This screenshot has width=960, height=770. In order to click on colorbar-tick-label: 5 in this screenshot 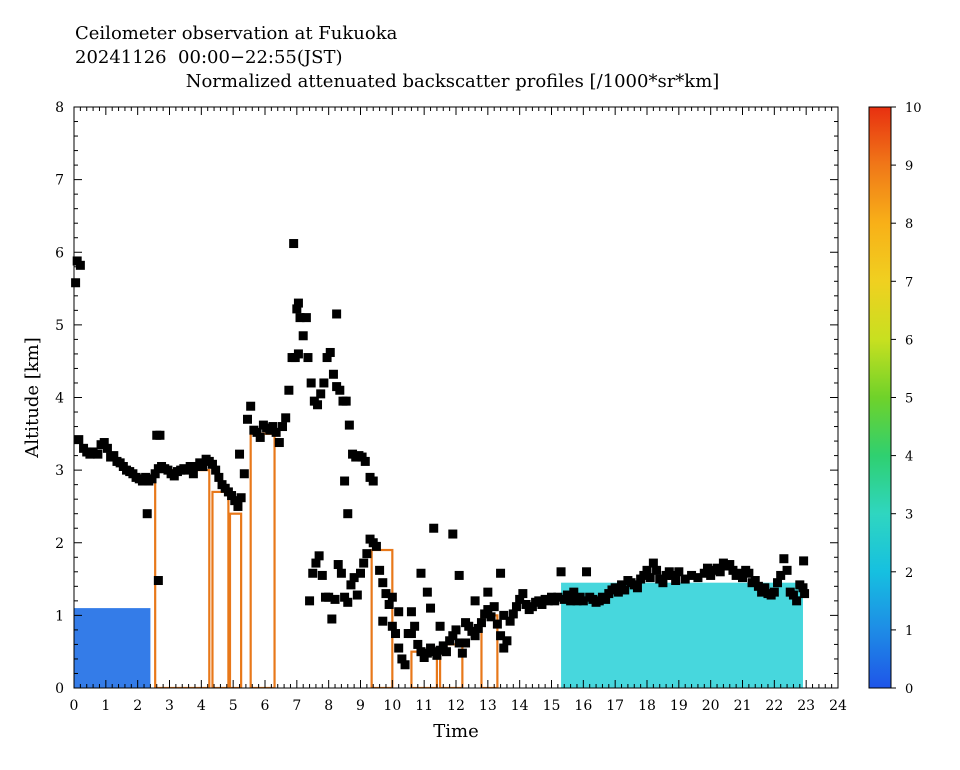, I will do `click(909, 399)`.